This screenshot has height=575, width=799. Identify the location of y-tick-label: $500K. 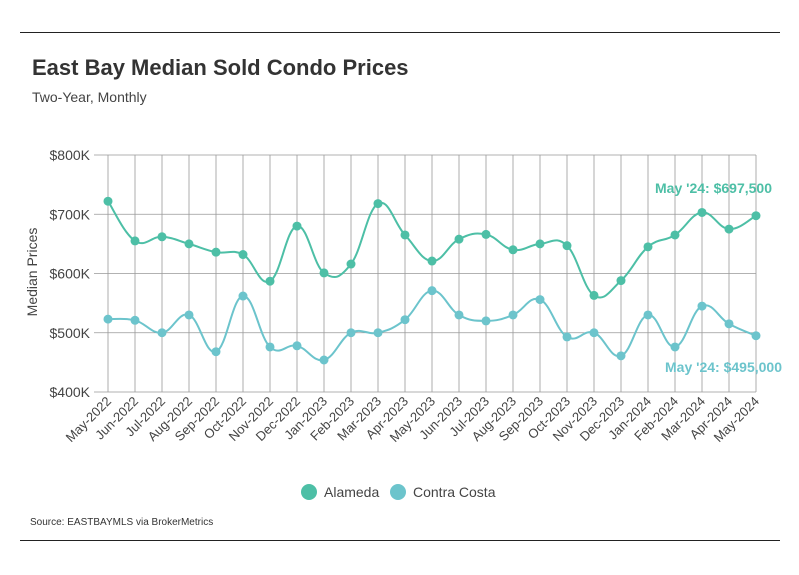
(70, 333).